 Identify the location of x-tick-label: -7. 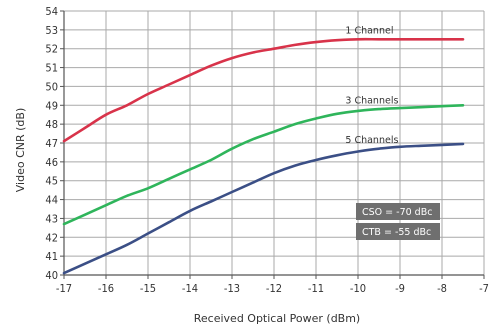
(484, 288).